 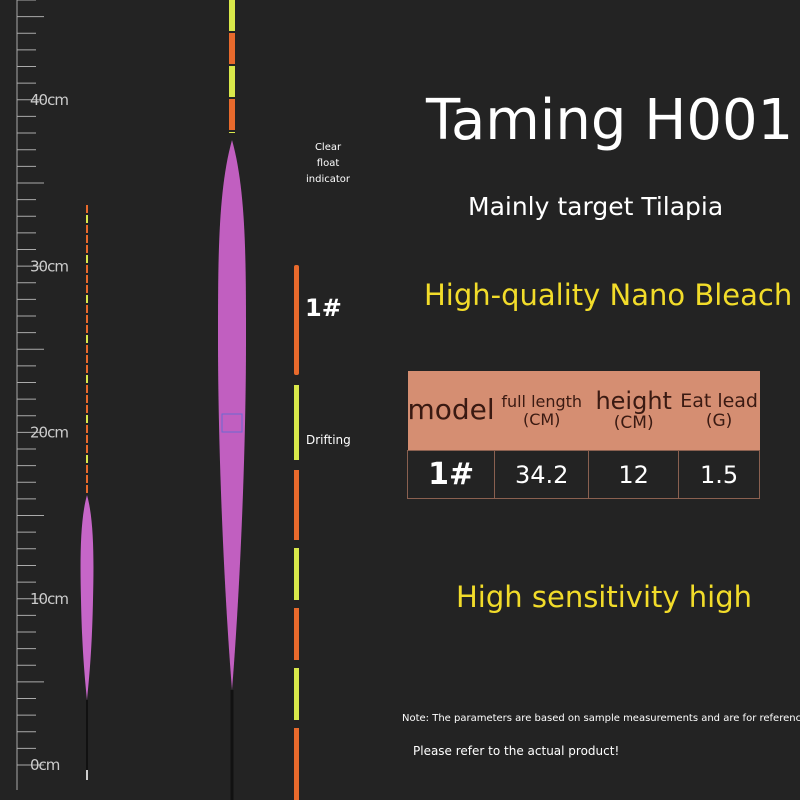 I want to click on size-label: 1#, so click(x=323, y=308).